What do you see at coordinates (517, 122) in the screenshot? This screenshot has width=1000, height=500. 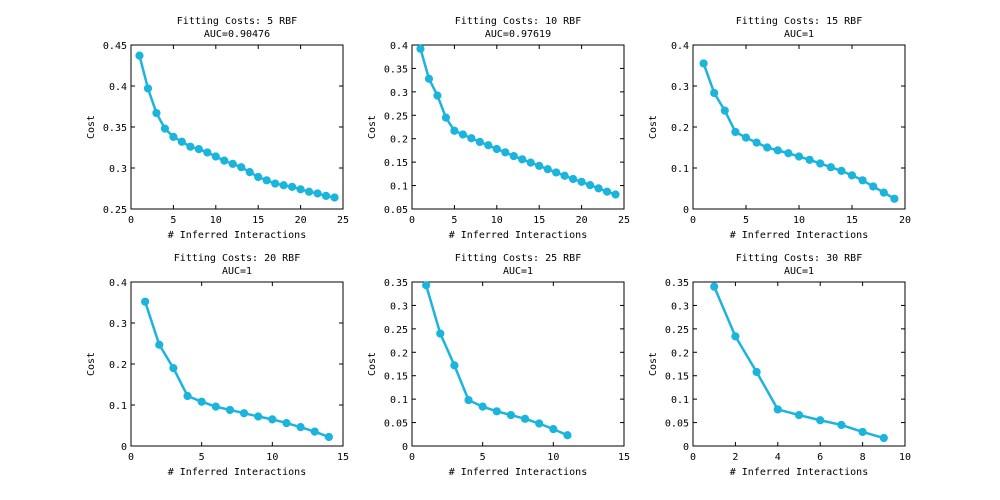 I see `series-line` at bounding box center [517, 122].